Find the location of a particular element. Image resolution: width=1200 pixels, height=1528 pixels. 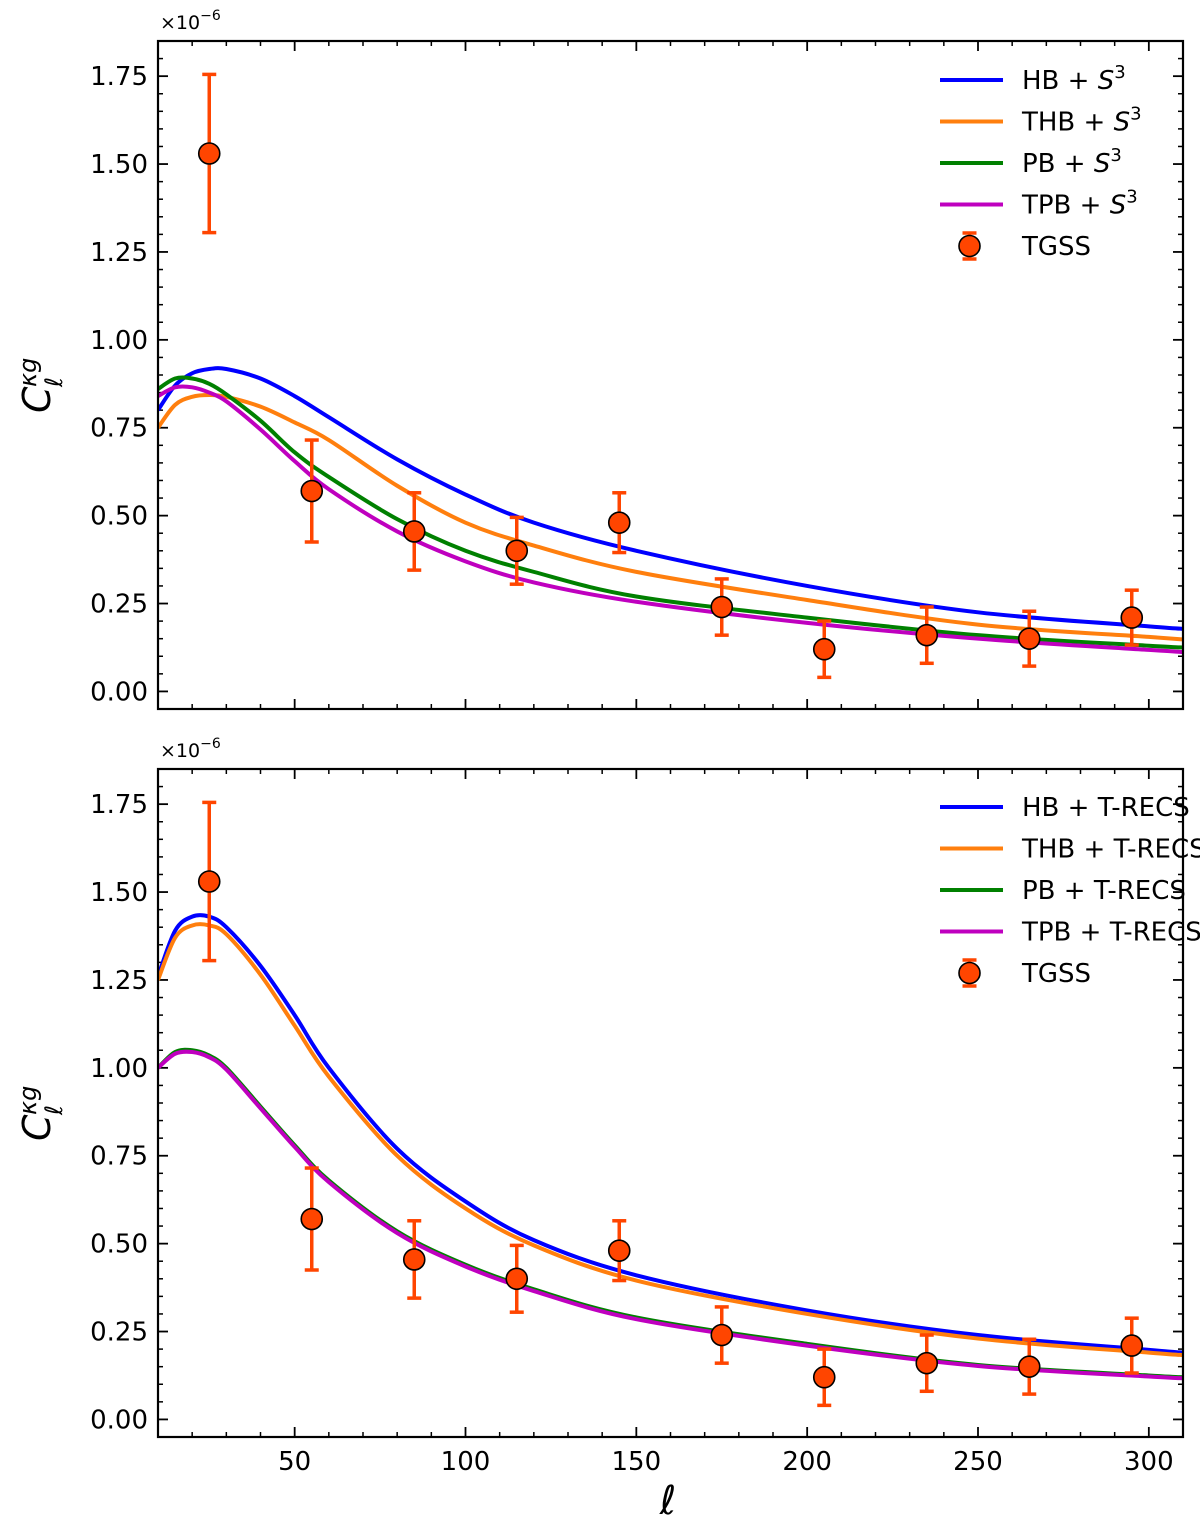

x-tick-label: 200 is located at coordinates (807, 1462).